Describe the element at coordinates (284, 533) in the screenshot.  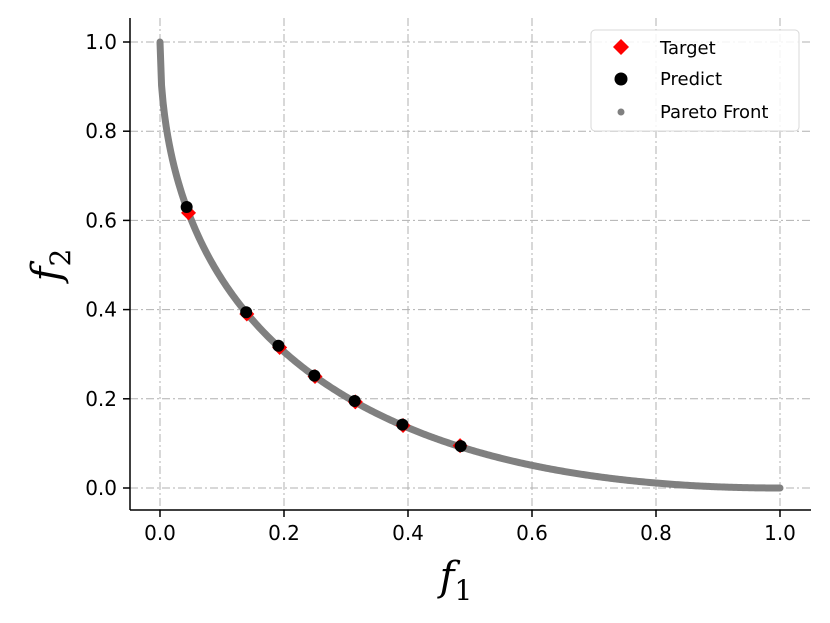
I see `x-tick-label: 0.2` at that location.